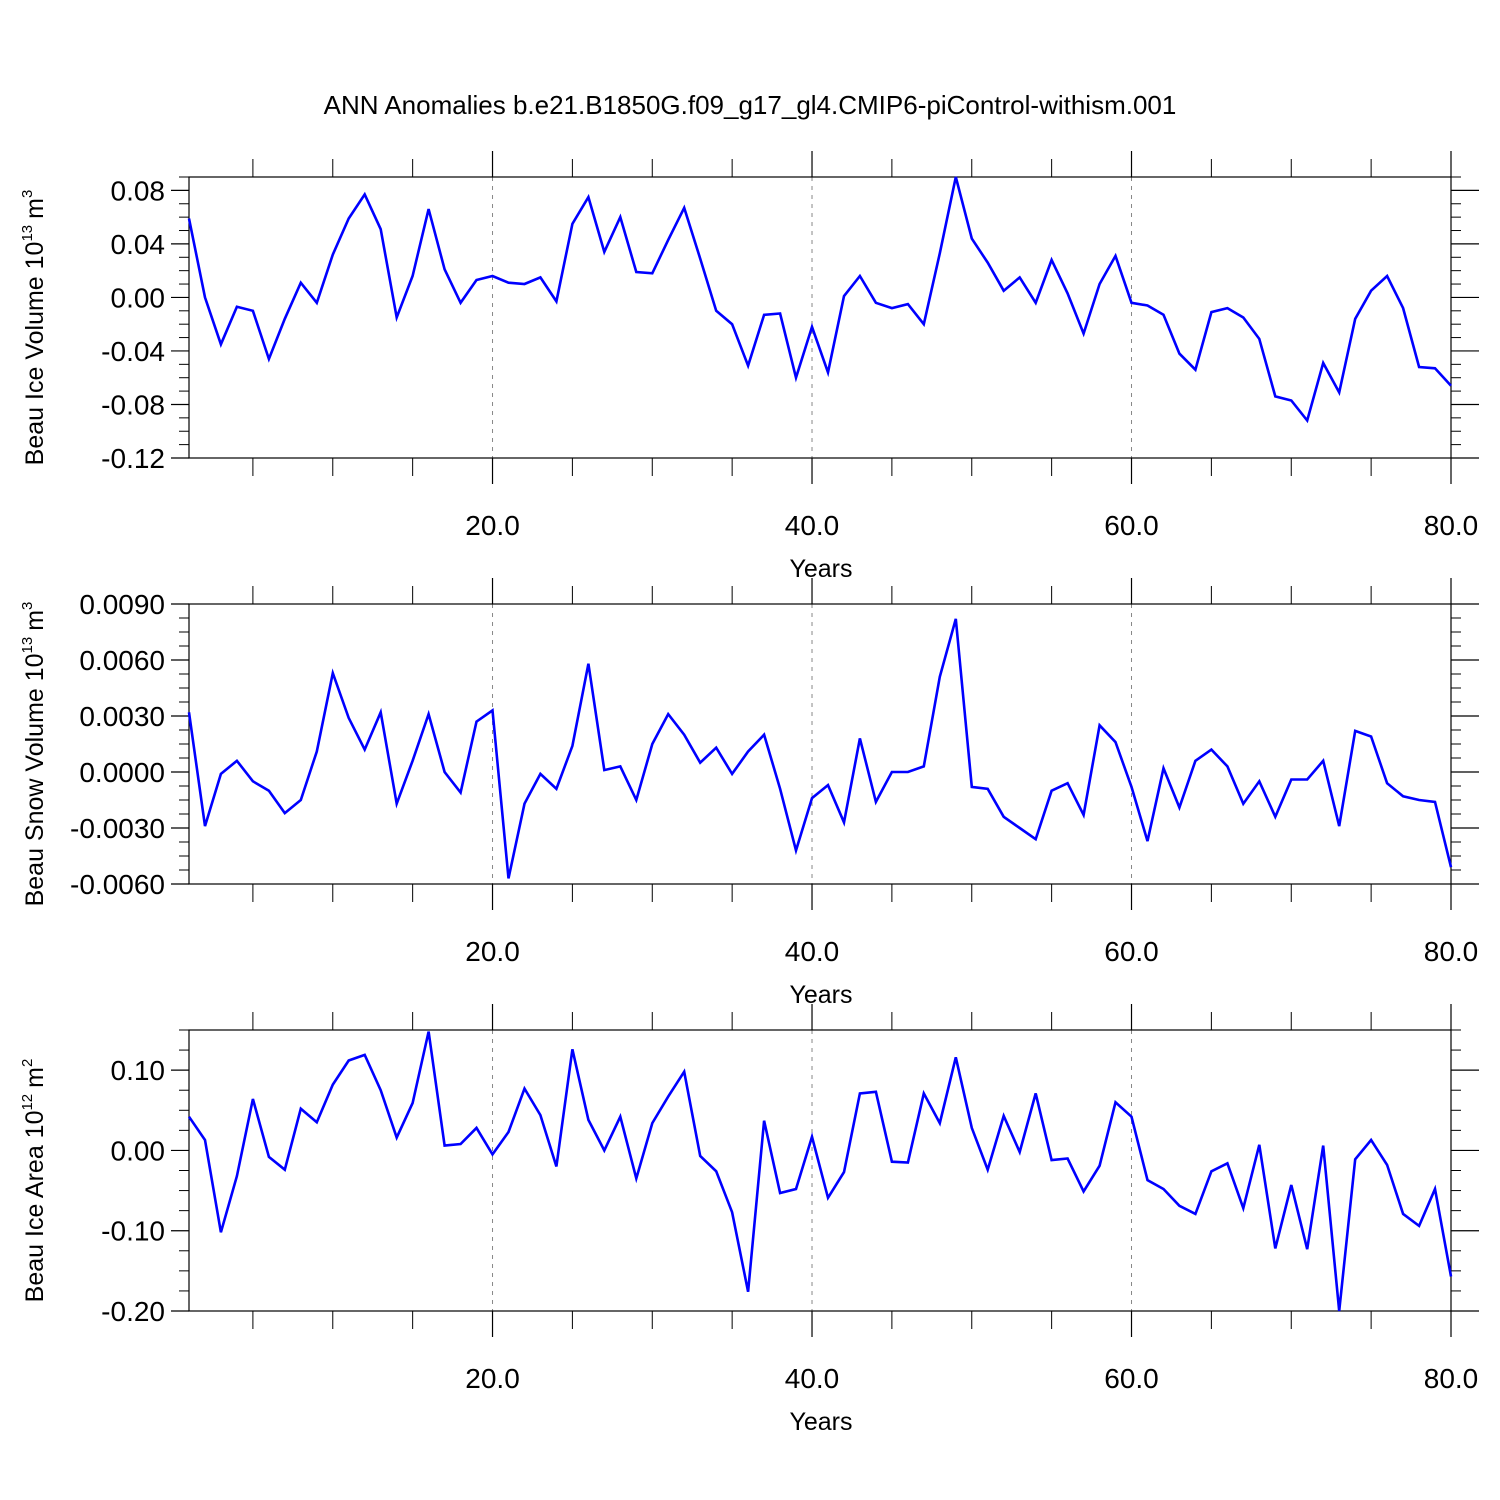  I want to click on y-axis-label: Beau Snow Volume 1013 m3, so click(34, 754).